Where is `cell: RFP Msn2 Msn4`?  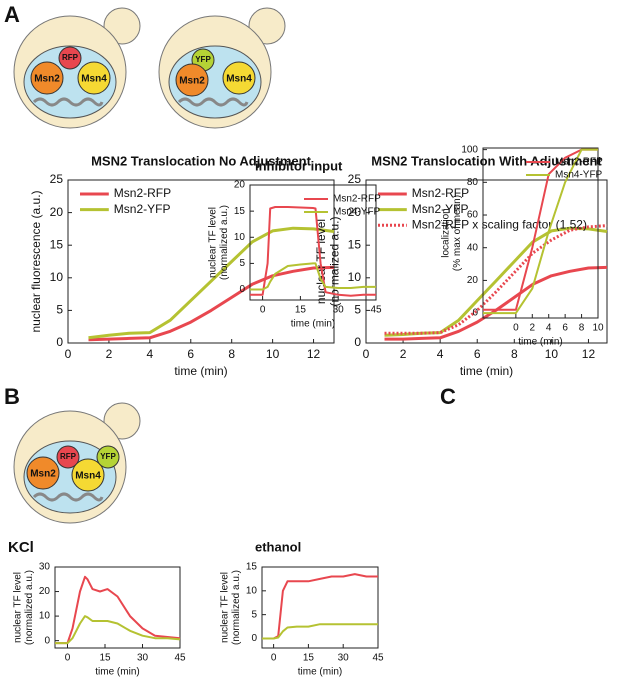 cell: RFP Msn2 Msn4 is located at coordinates (77, 68).